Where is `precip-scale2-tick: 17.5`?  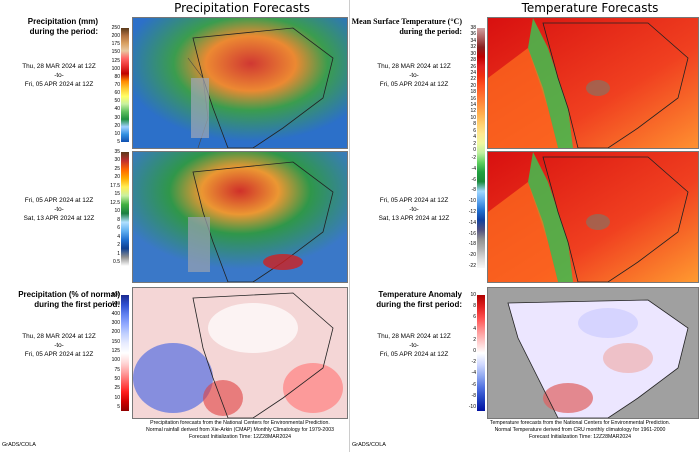 precip-scale2-tick: 17.5 is located at coordinates (115, 185).